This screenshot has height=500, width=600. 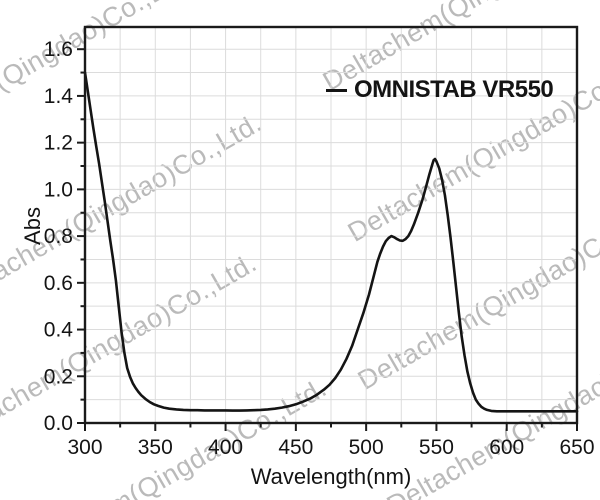 I want to click on legend-series-label: OMNISTAB VR550, so click(x=454, y=89).